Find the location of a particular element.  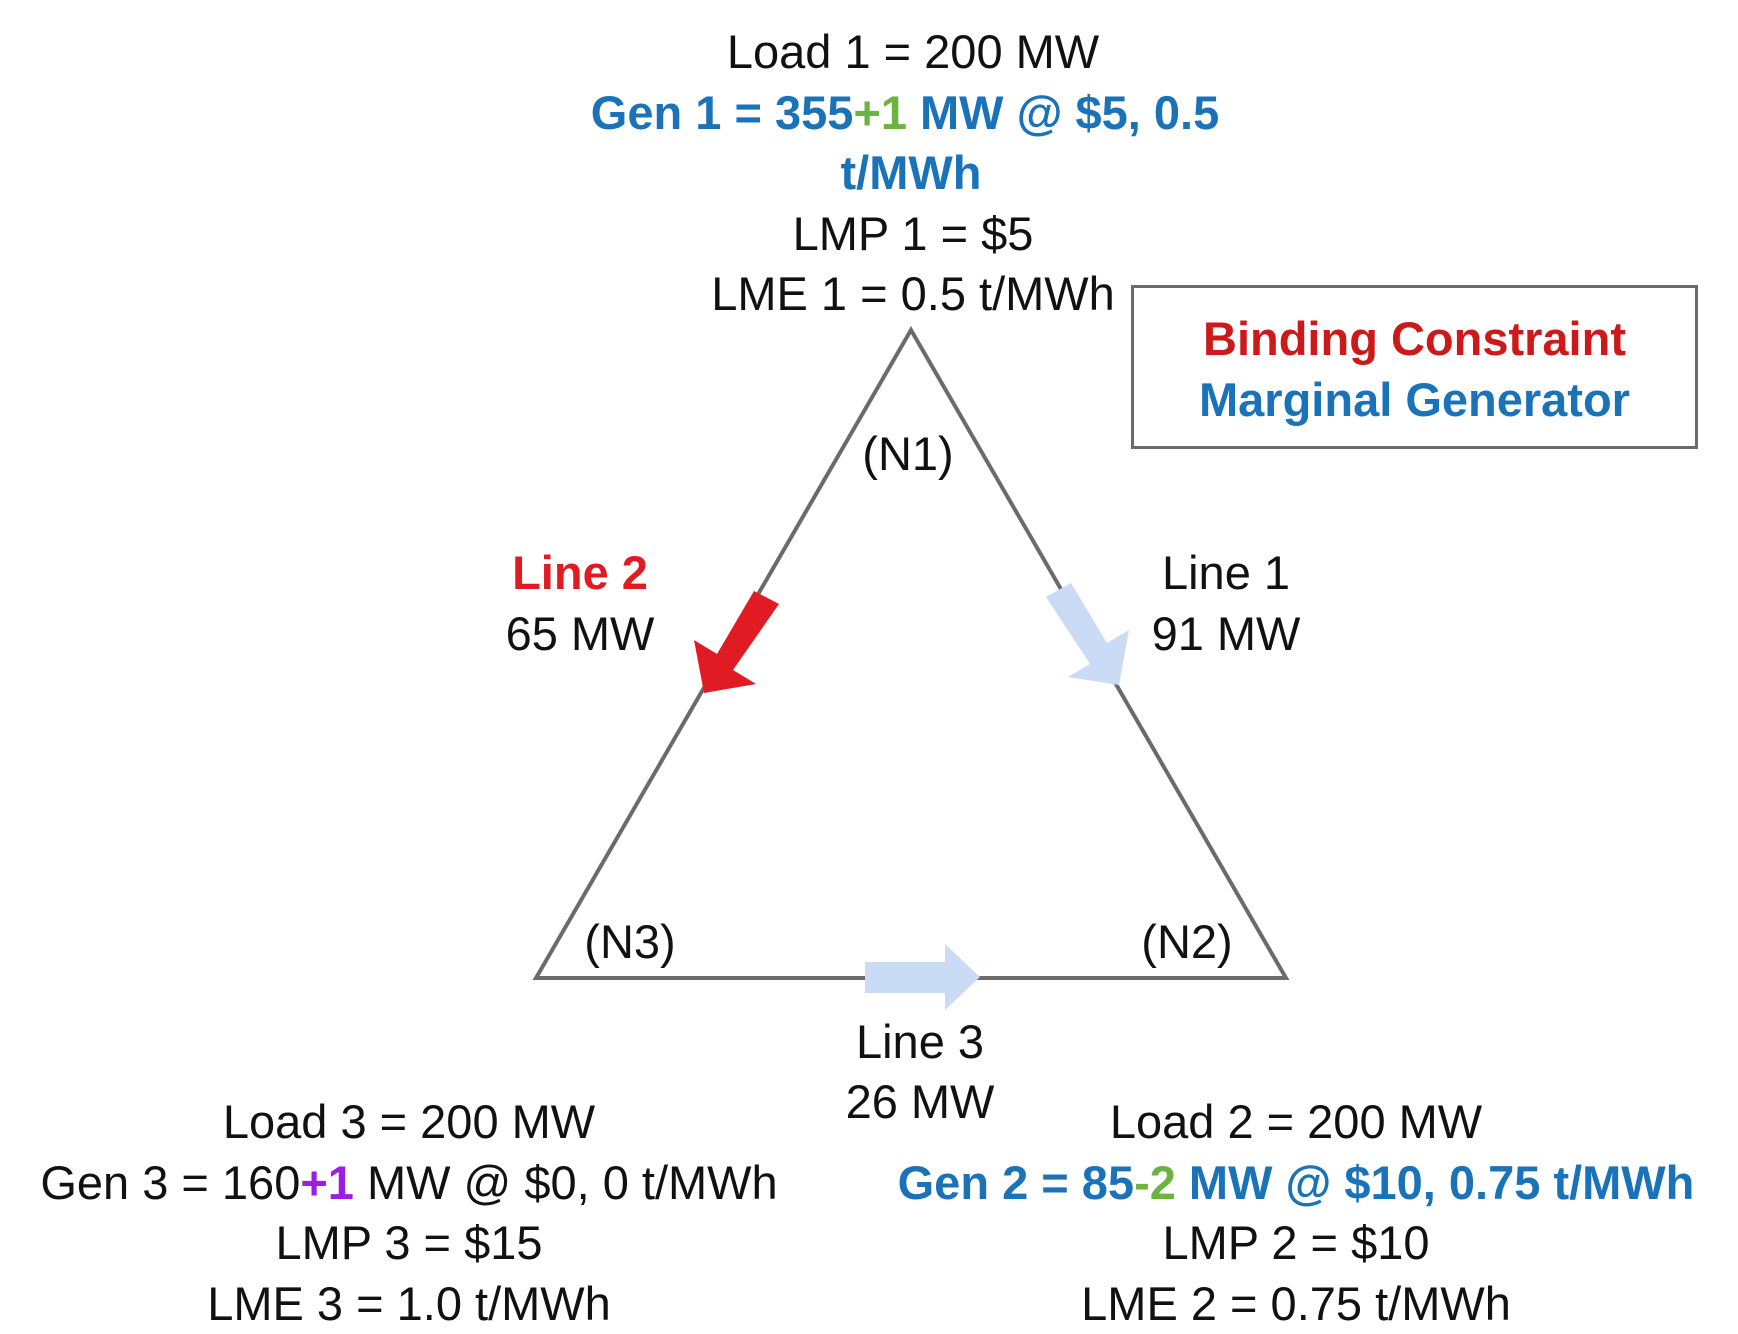

gen-1-unit-line: t/MWh is located at coordinates (911, 172).